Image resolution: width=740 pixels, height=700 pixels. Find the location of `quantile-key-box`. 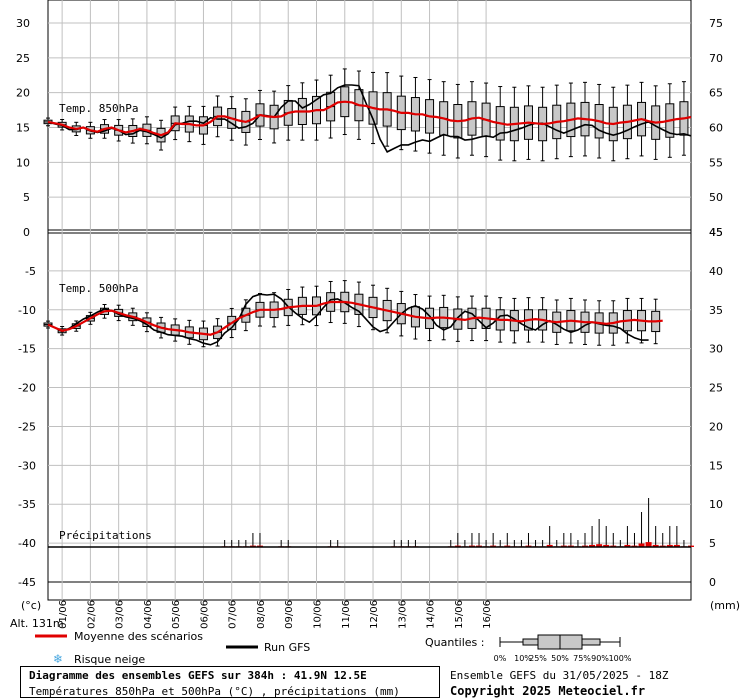

quantile-key-box is located at coordinates (560, 642).